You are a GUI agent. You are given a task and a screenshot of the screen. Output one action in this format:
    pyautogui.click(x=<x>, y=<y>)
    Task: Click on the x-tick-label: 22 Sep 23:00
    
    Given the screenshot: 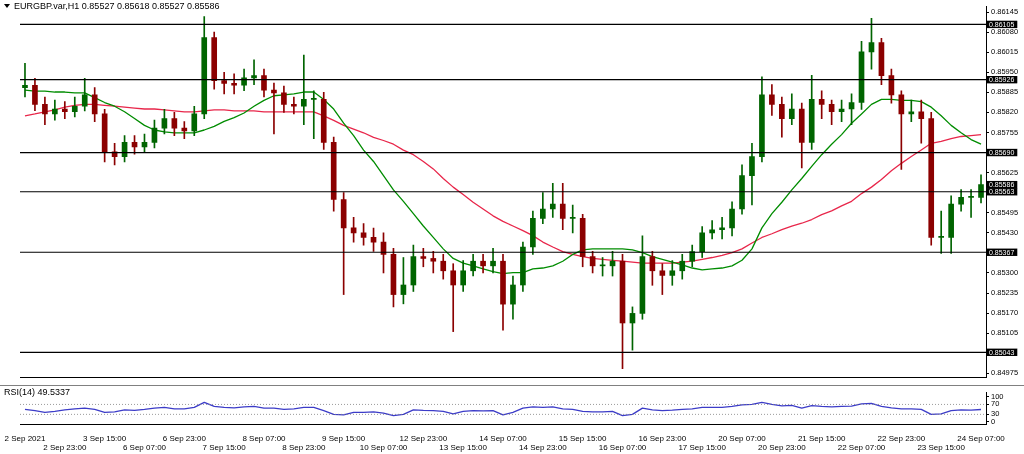 What is the action you would take?
    pyautogui.click(x=901, y=438)
    